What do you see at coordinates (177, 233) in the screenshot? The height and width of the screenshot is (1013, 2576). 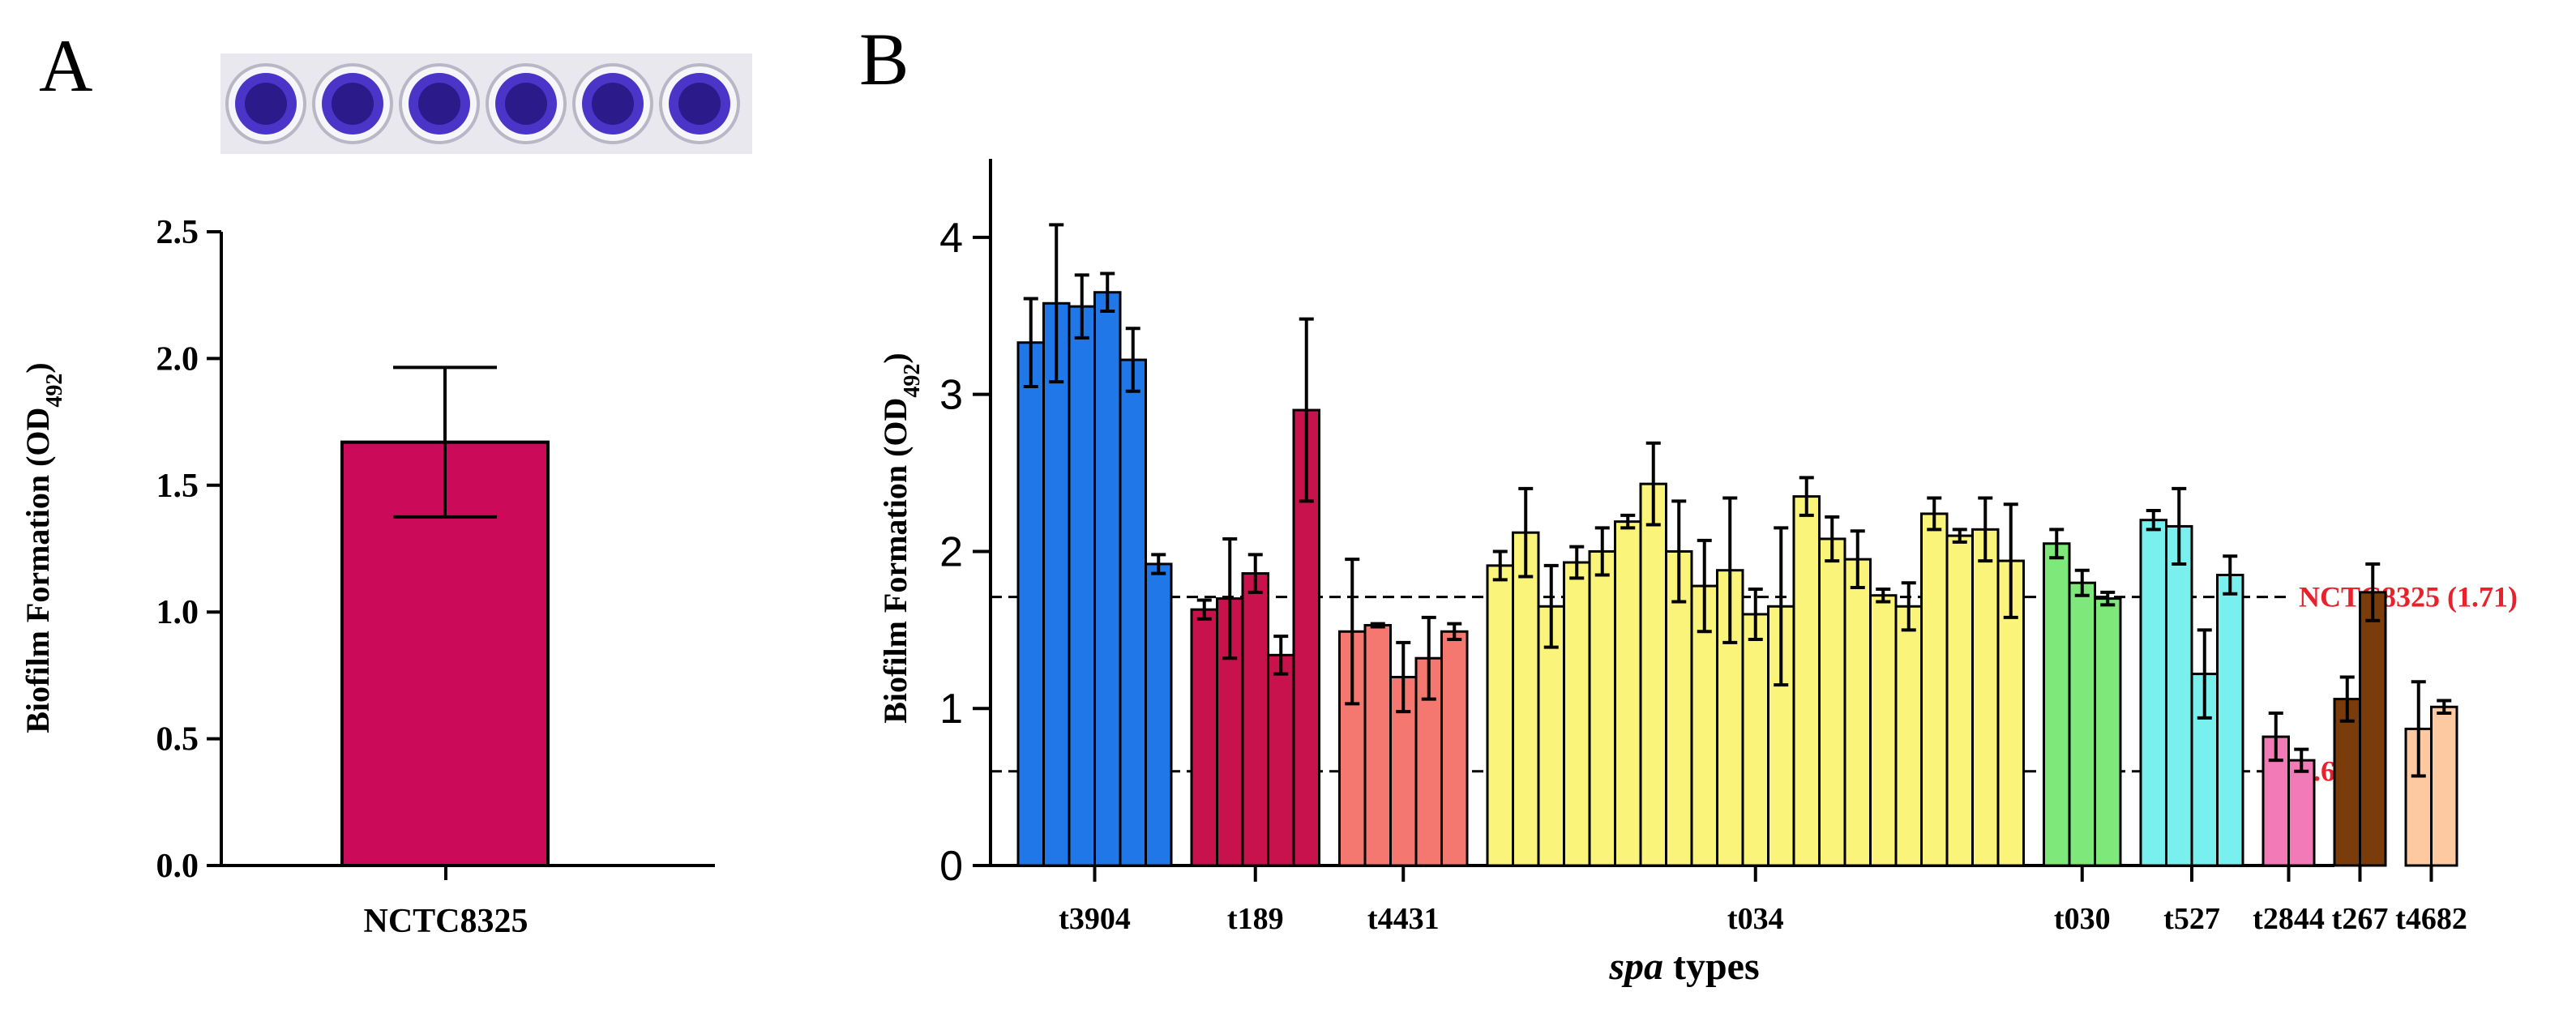 I see `y-tick-label: 2.5` at bounding box center [177, 233].